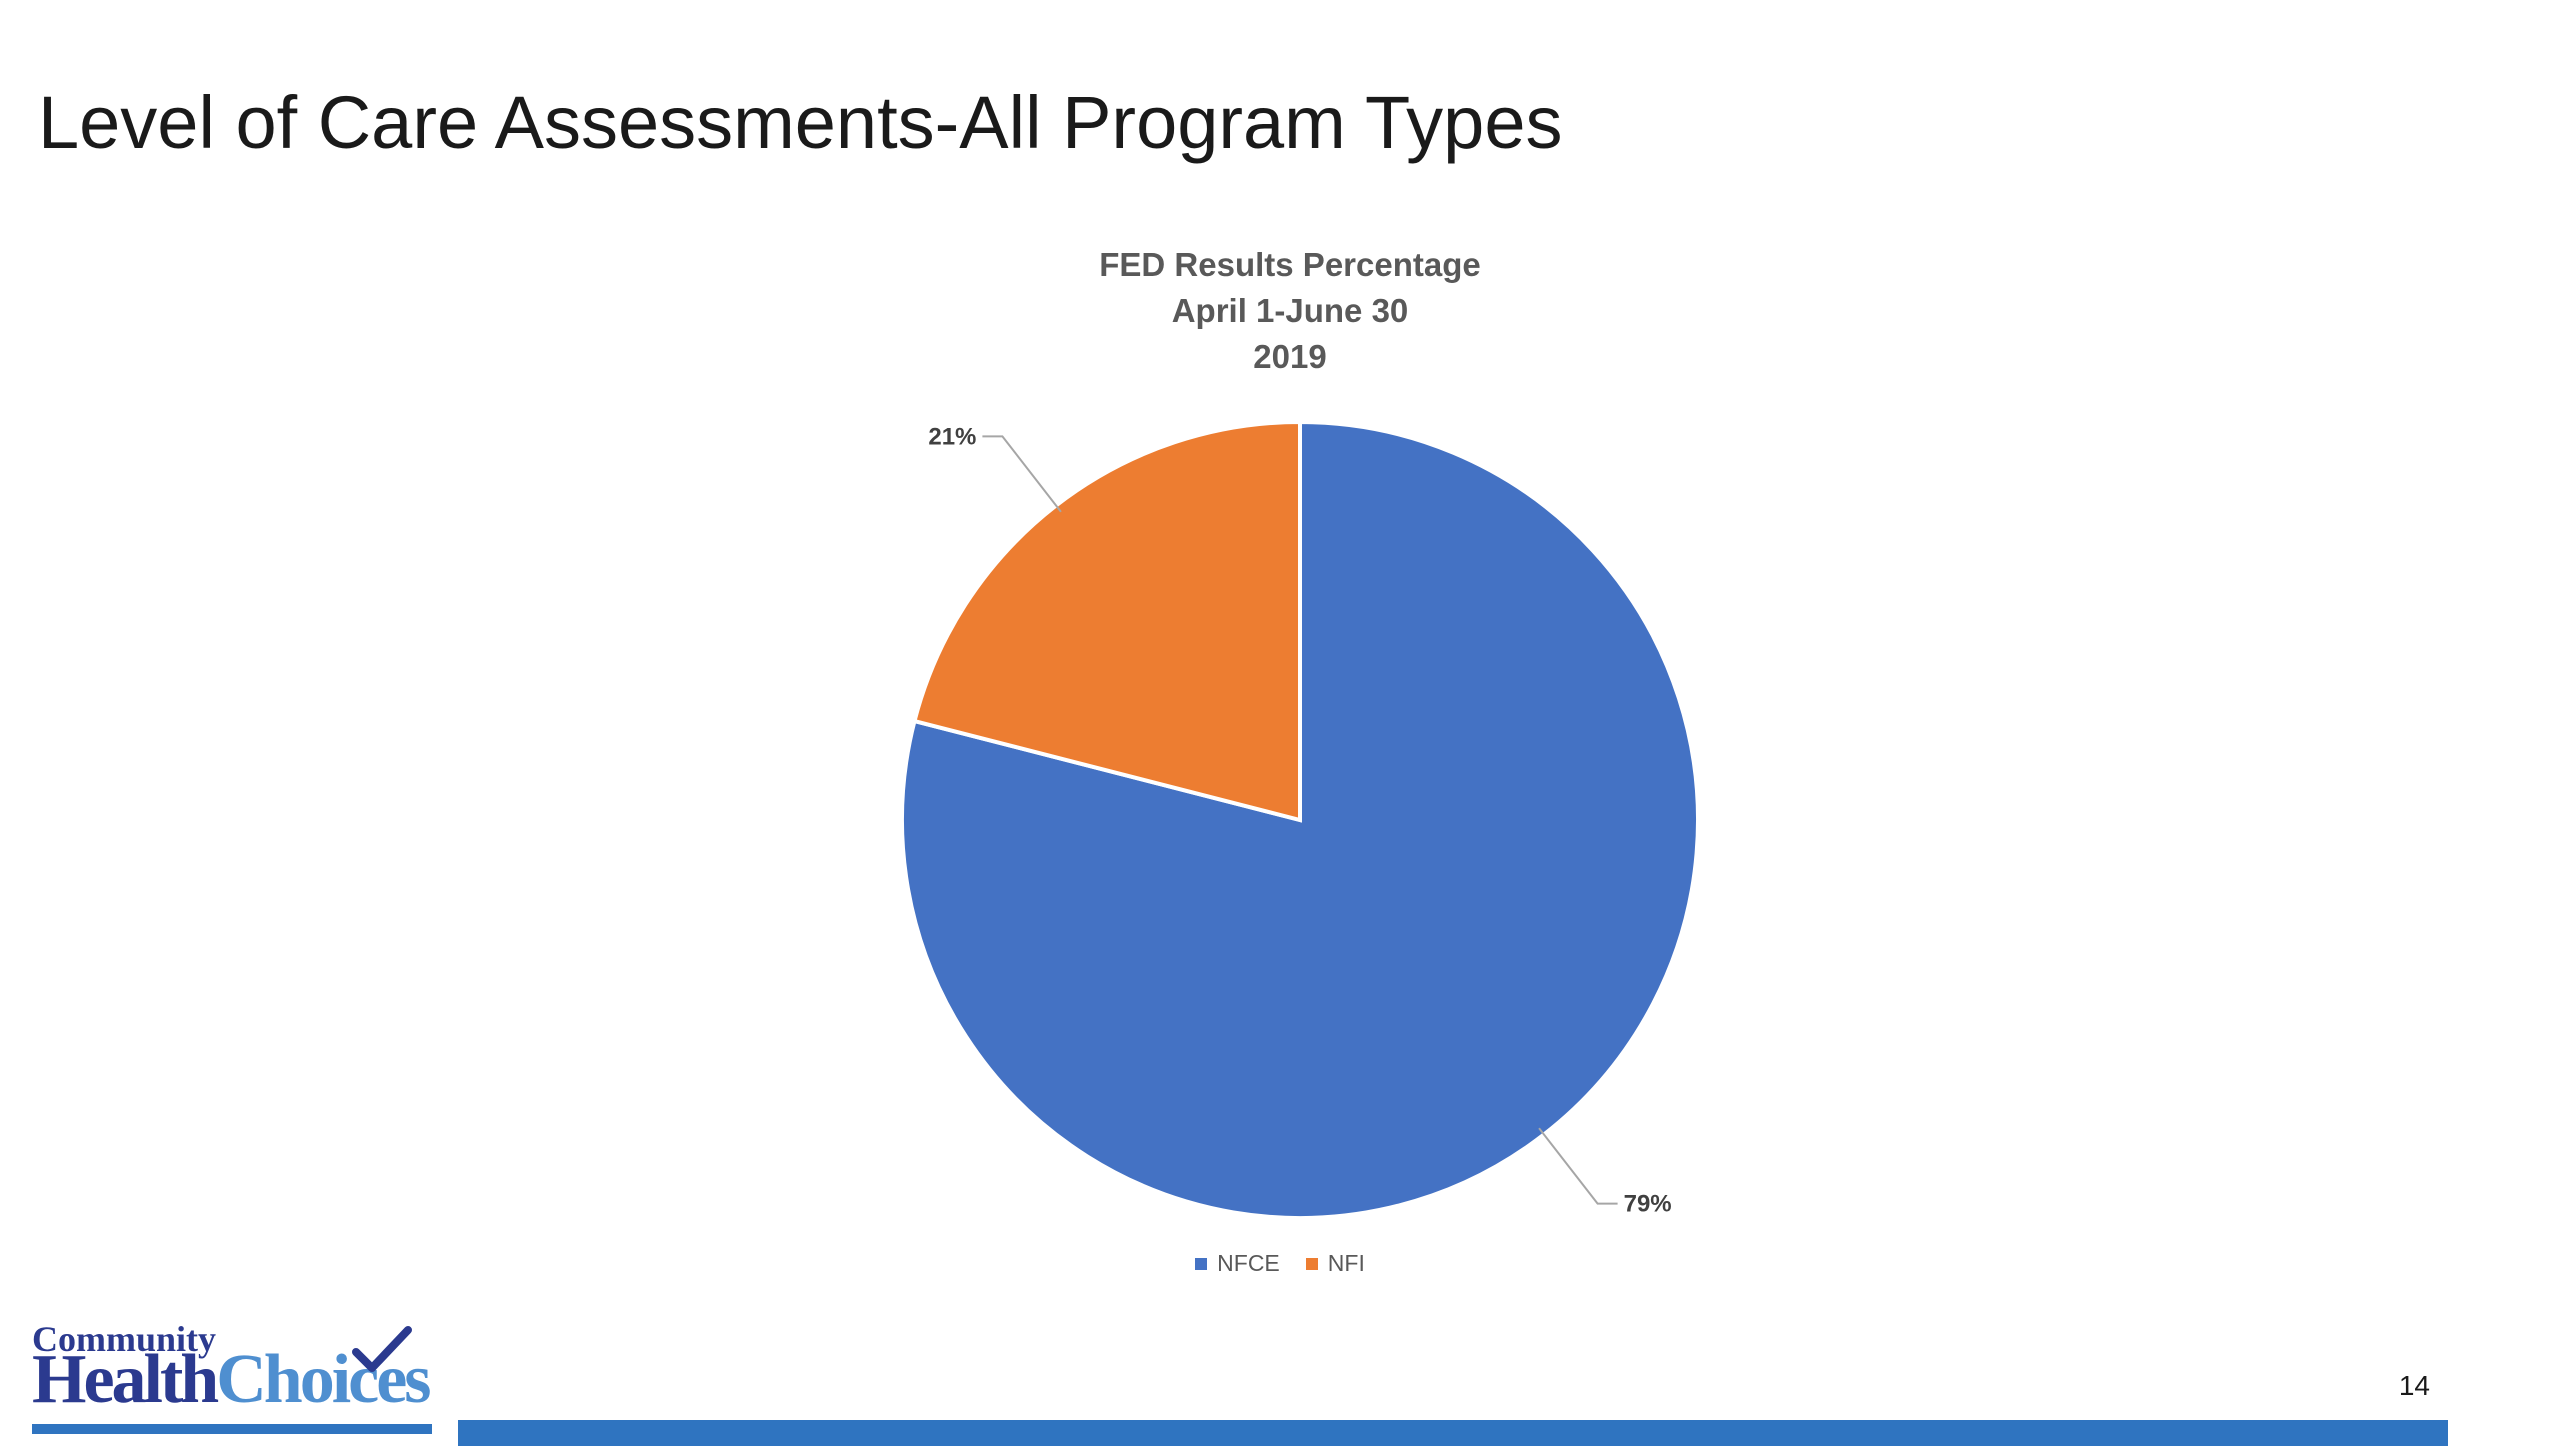 The image size is (2560, 1446). Describe the element at coordinates (1022, 474) in the screenshot. I see `leader-line-nfi` at that location.